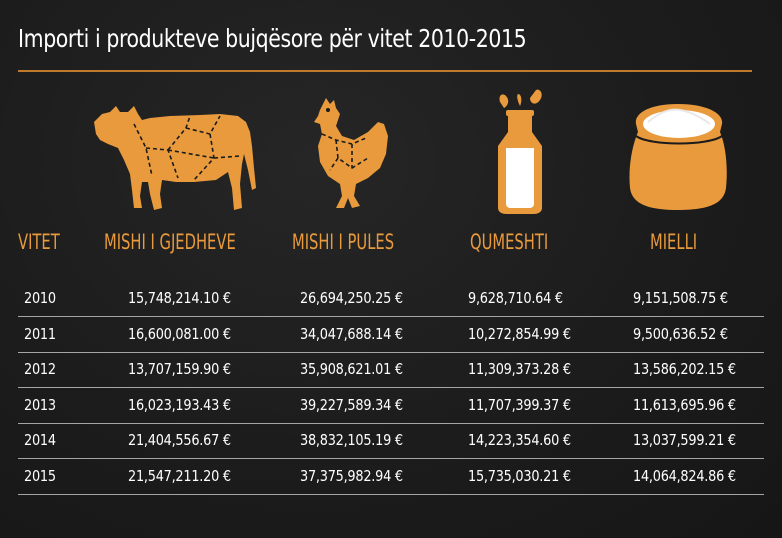 The image size is (782, 538). Describe the element at coordinates (40, 369) in the screenshot. I see `cell-year: 2012` at that location.